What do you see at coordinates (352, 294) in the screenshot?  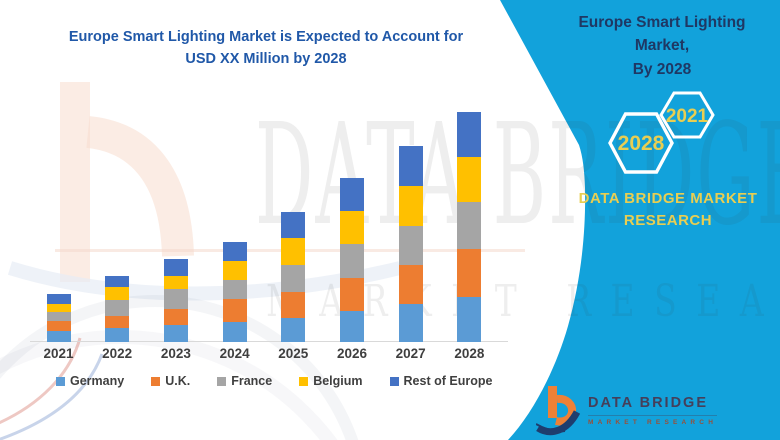 I see `bar-segment-u-k--2026` at bounding box center [352, 294].